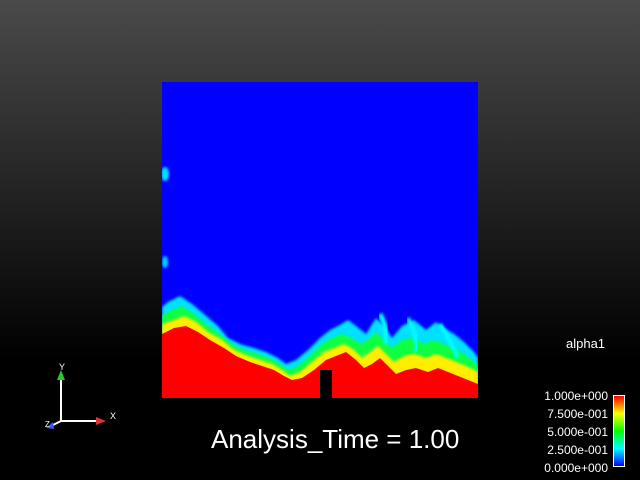  I want to click on x-axis-label: X, so click(113, 416).